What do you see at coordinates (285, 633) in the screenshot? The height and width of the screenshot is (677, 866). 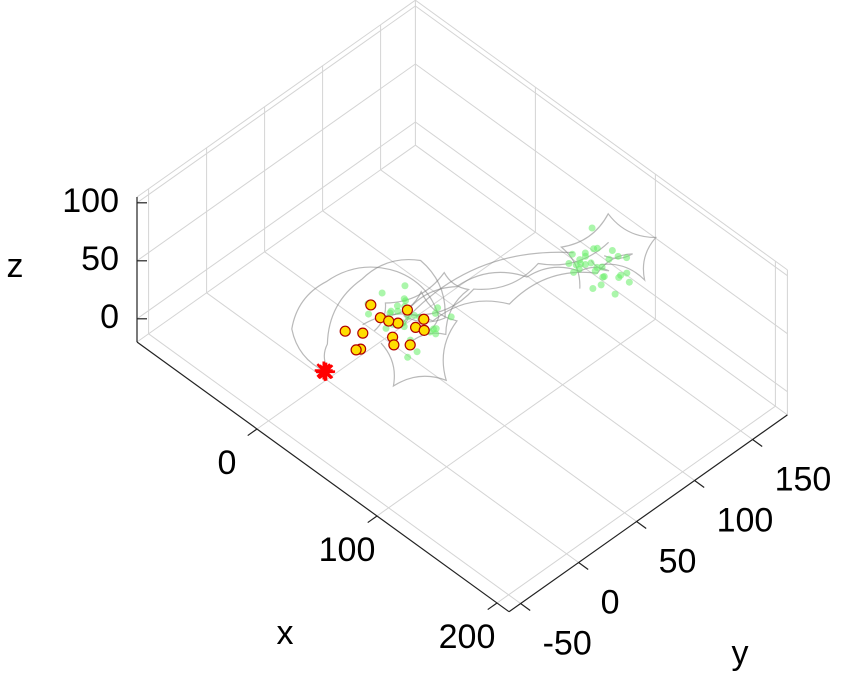 I see `x-axis-label: x` at bounding box center [285, 633].